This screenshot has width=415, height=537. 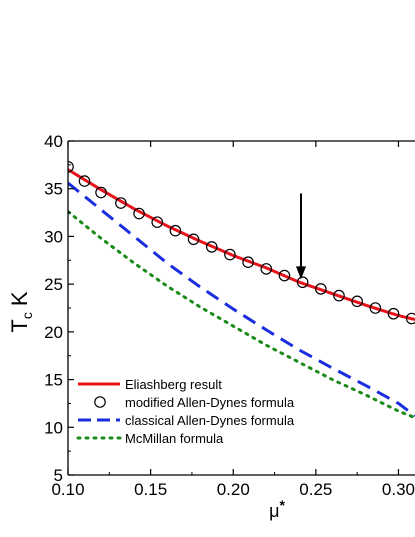 What do you see at coordinates (53, 427) in the screenshot?
I see `y-tick-label: 10` at bounding box center [53, 427].